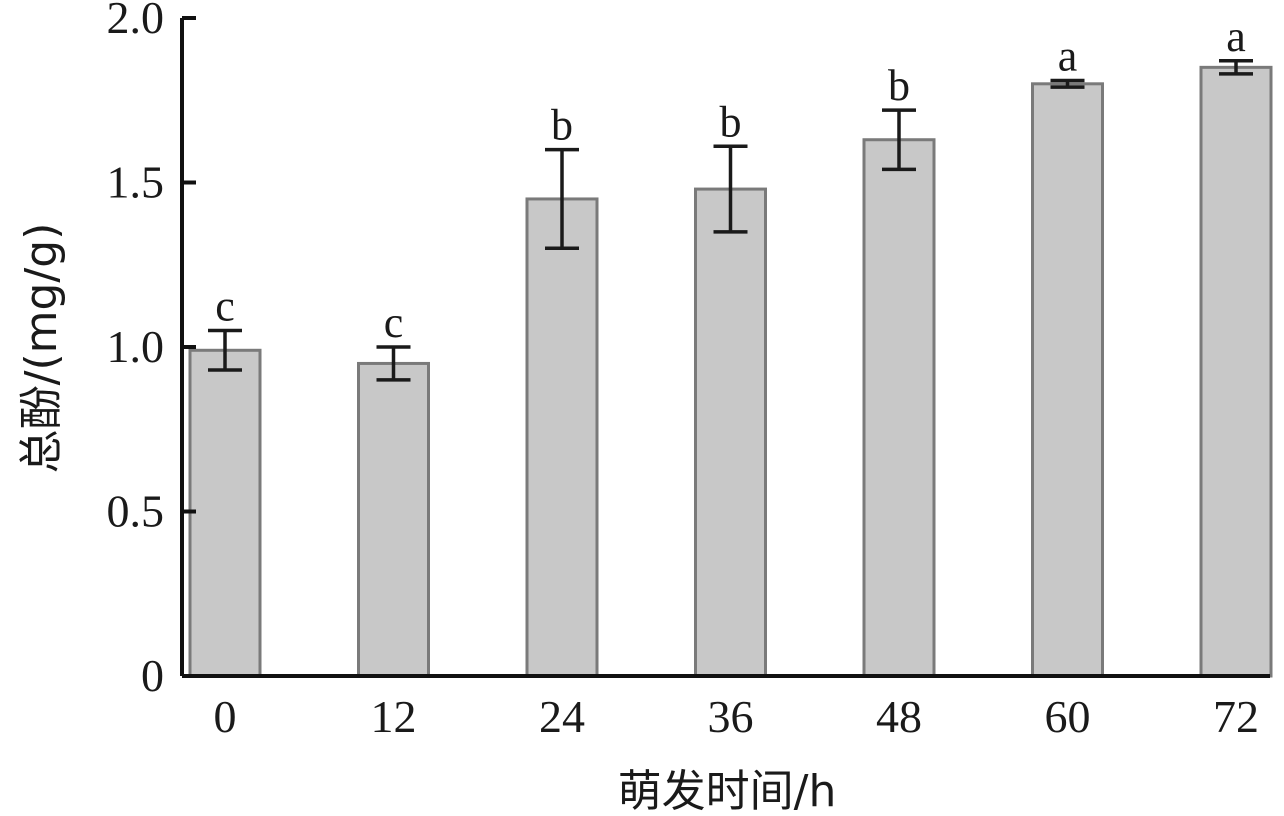 The width and height of the screenshot is (1284, 816). Describe the element at coordinates (136, 21) in the screenshot. I see `y-tick-label: 2.0` at that location.